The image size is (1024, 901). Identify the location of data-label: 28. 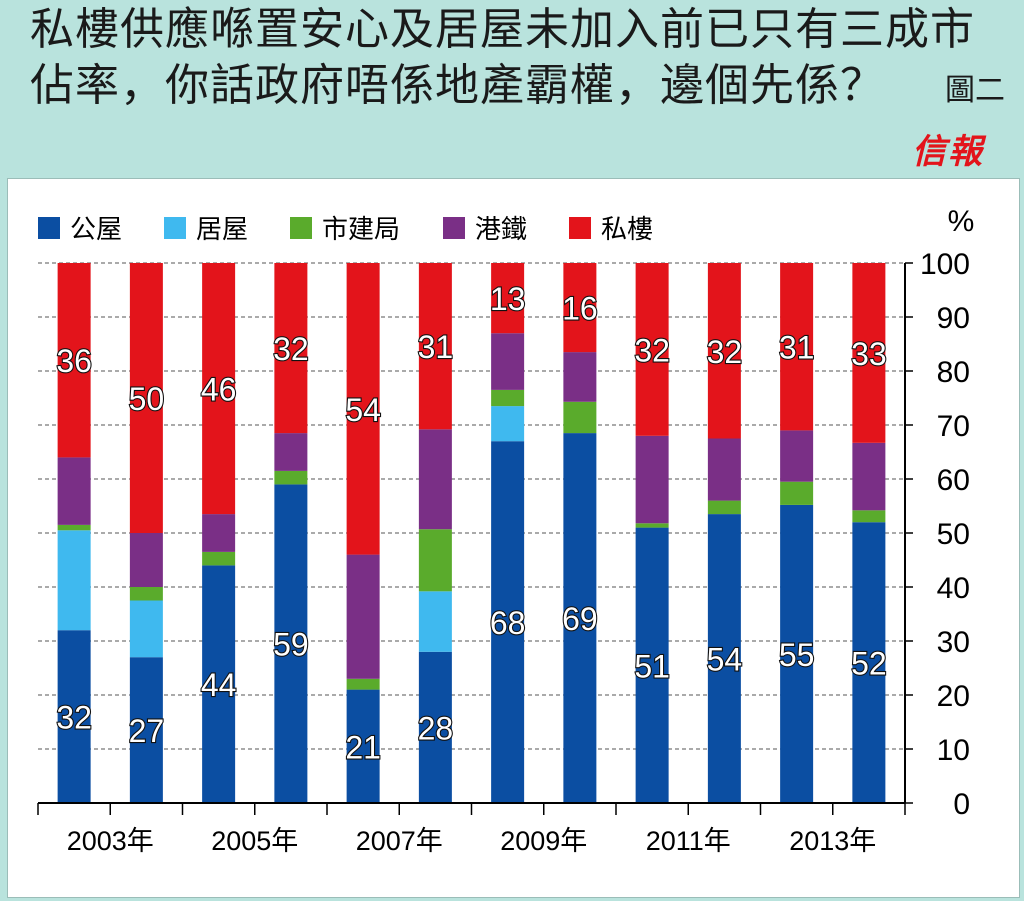
(436, 728).